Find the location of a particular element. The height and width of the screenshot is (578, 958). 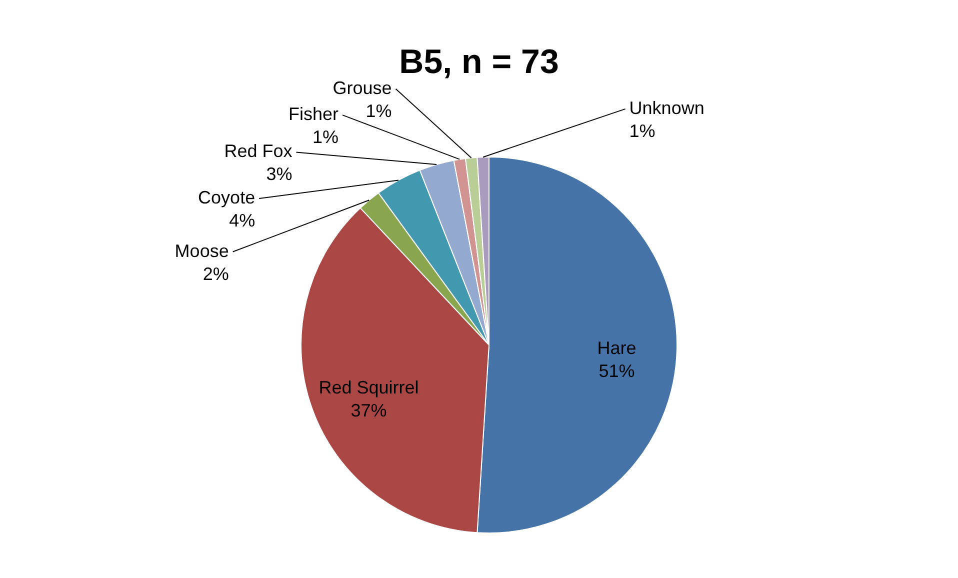

data-label: 2% is located at coordinates (215, 274).